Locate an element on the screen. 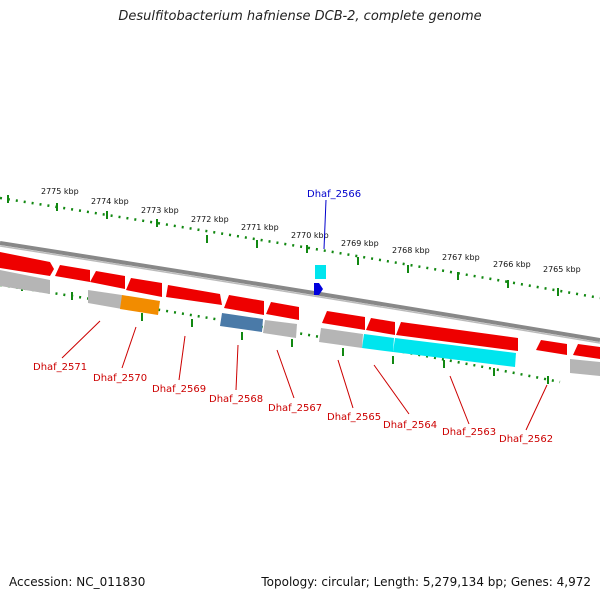 The width and height of the screenshot is (600, 600). kbp-label: 2769 kbp is located at coordinates (360, 243).